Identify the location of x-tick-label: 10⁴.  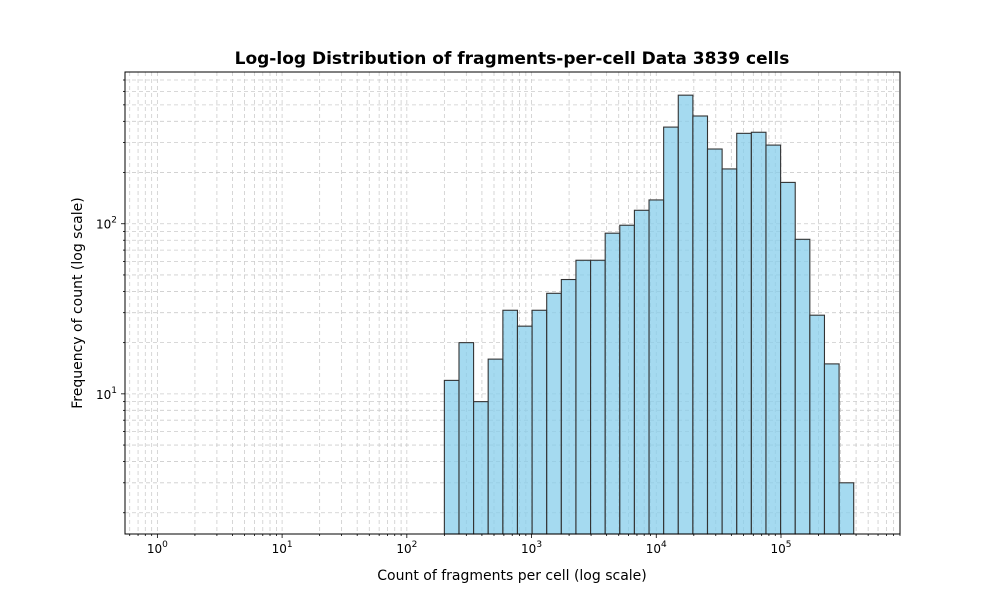
(656, 548).